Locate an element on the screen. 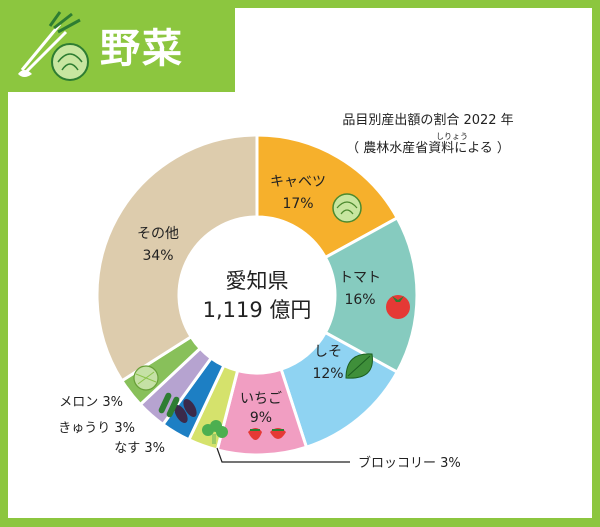  slice-value-label: 9% is located at coordinates (261, 418).